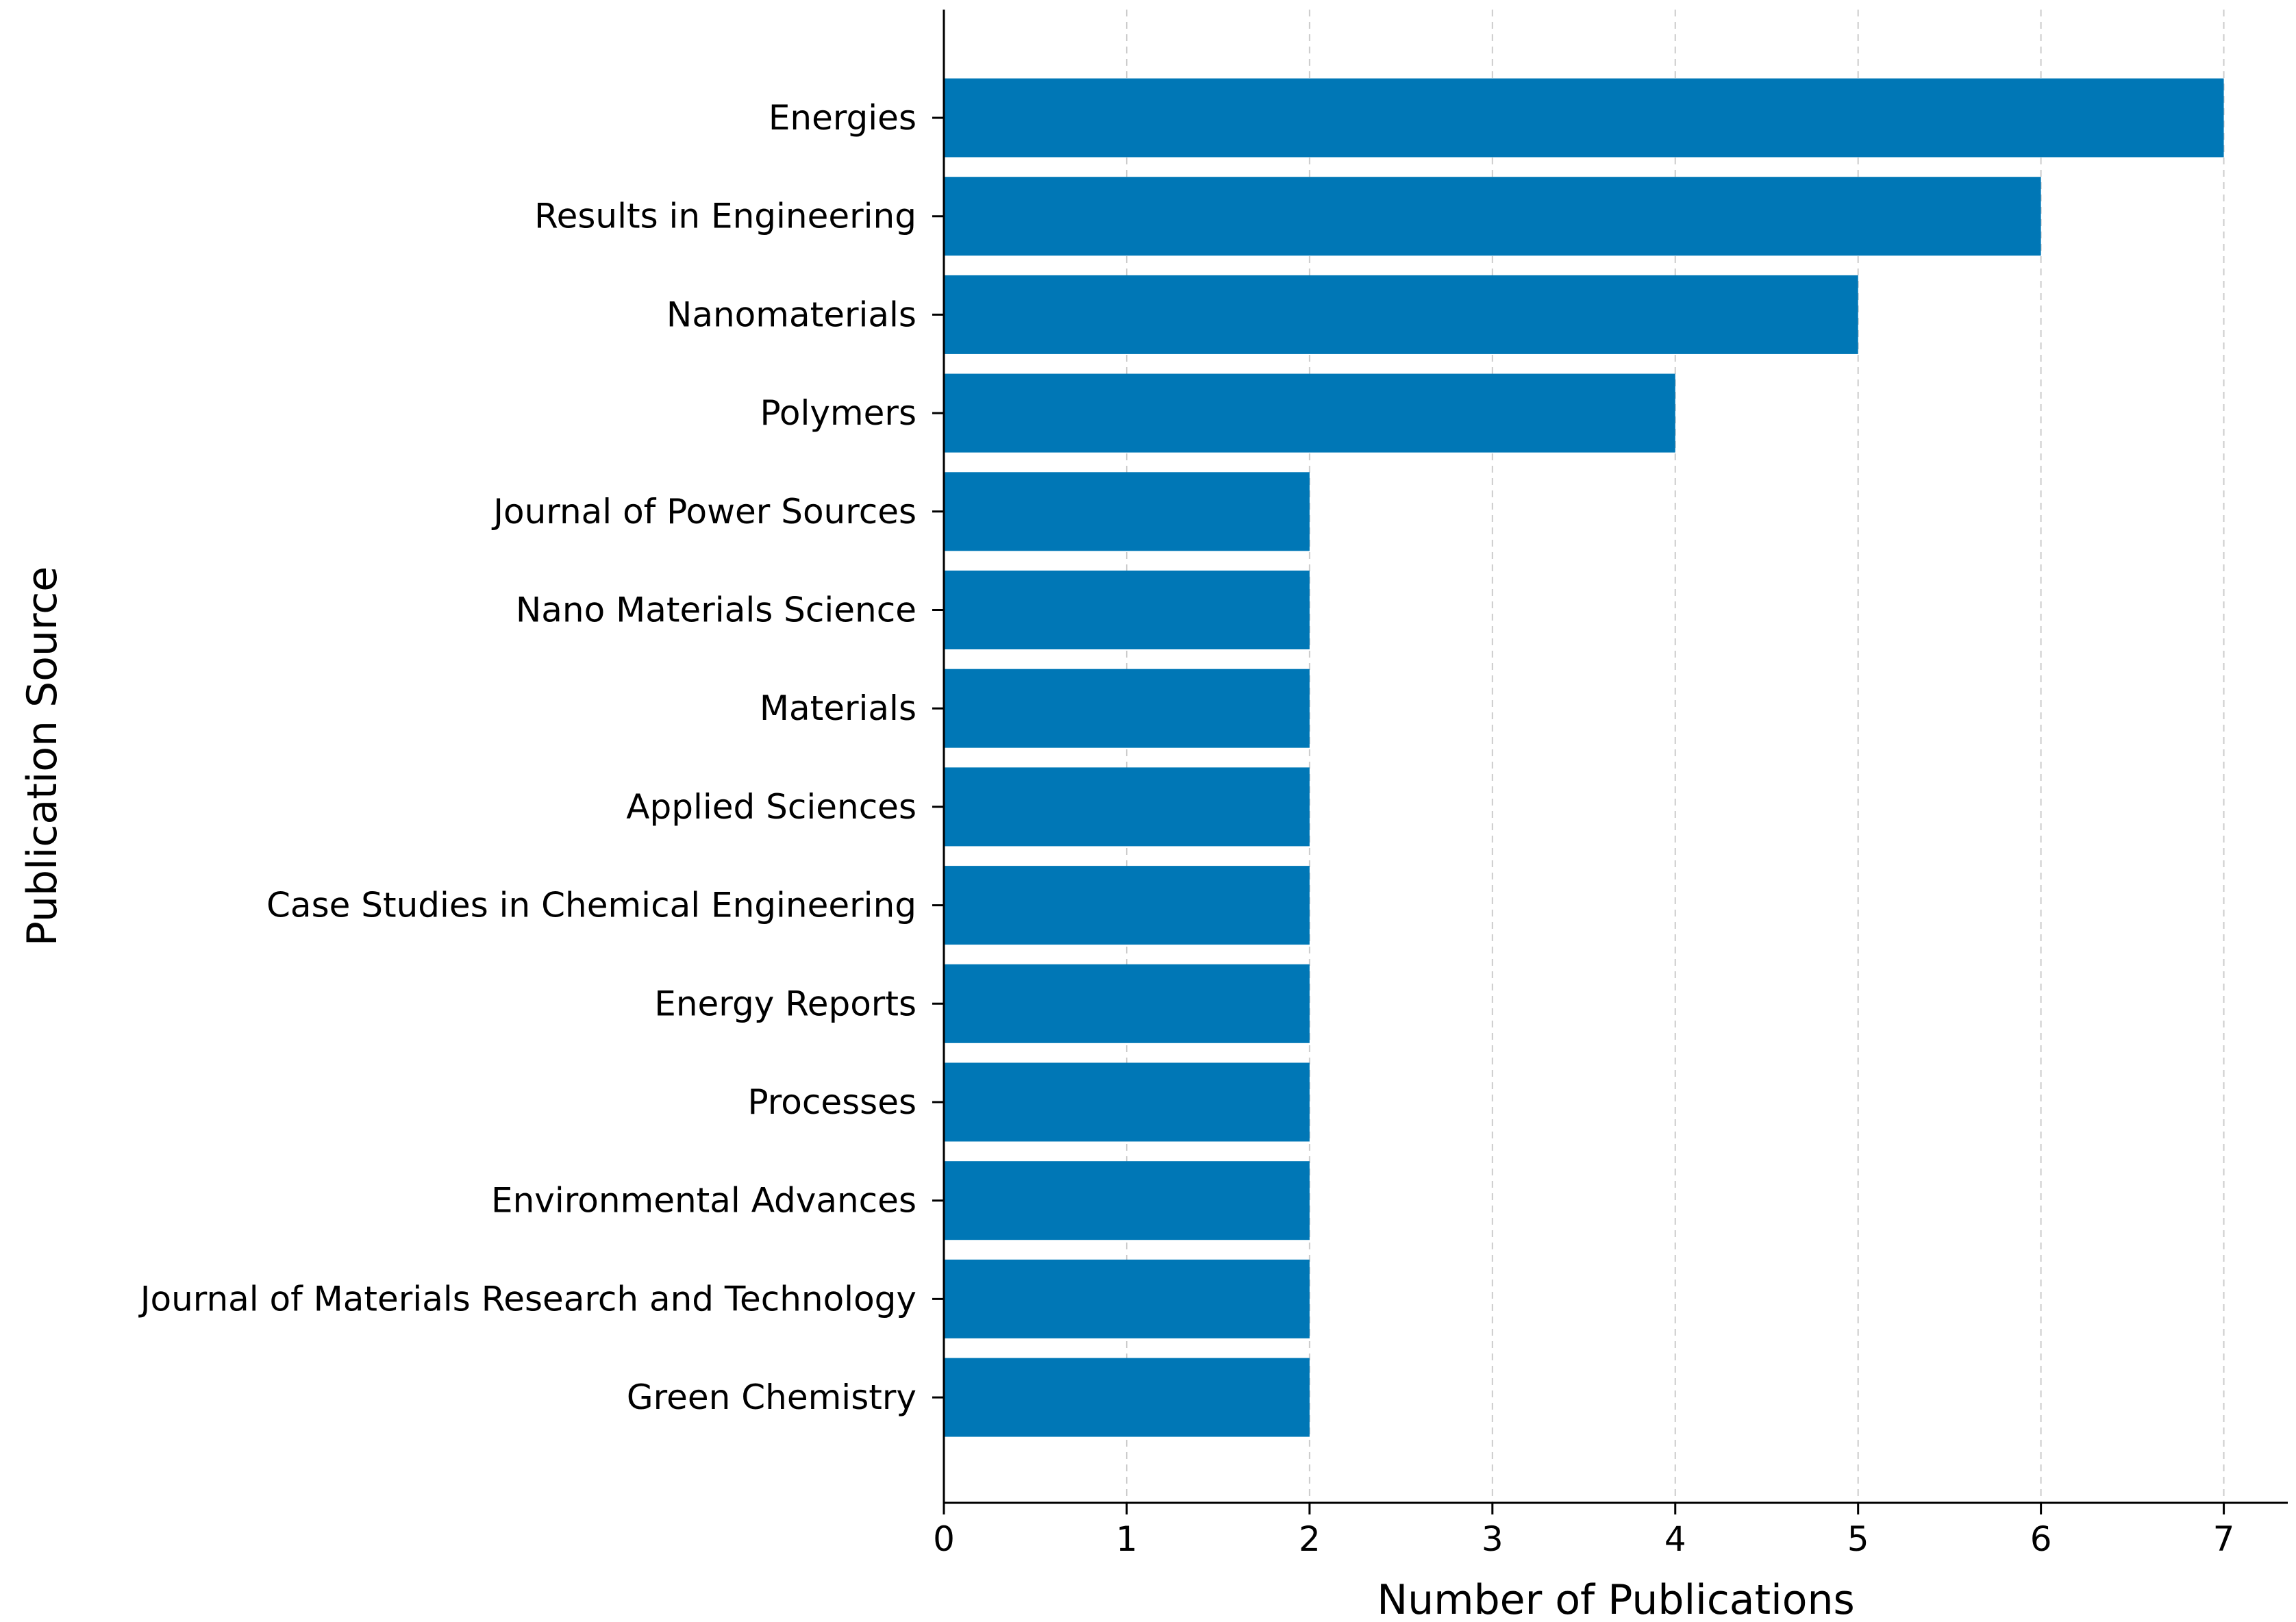 The height and width of the screenshot is (1622, 2296). What do you see at coordinates (703, 1201) in the screenshot?
I see `y-tick-label: Environmental Advances` at bounding box center [703, 1201].